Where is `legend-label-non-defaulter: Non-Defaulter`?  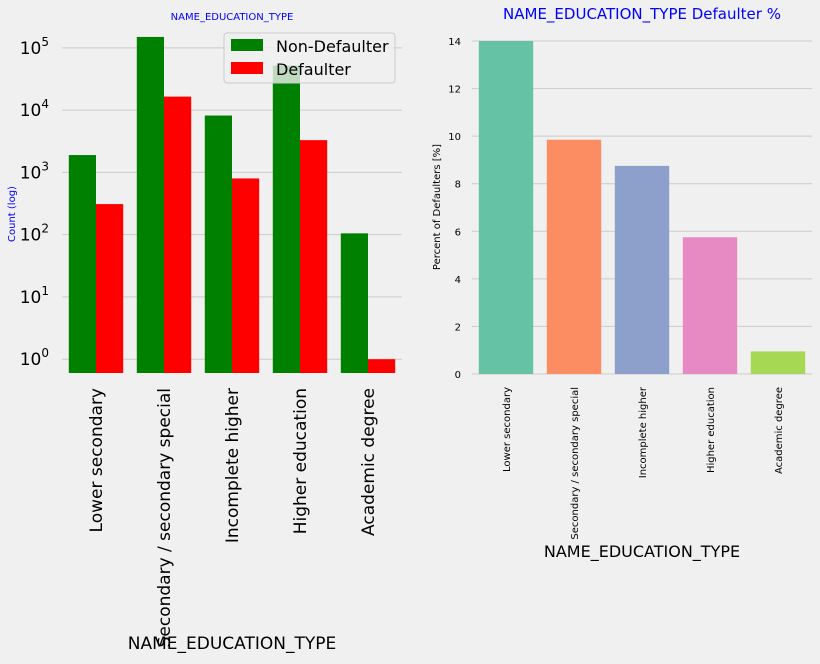
legend-label-non-defaulter: Non-Defaulter is located at coordinates (332, 46).